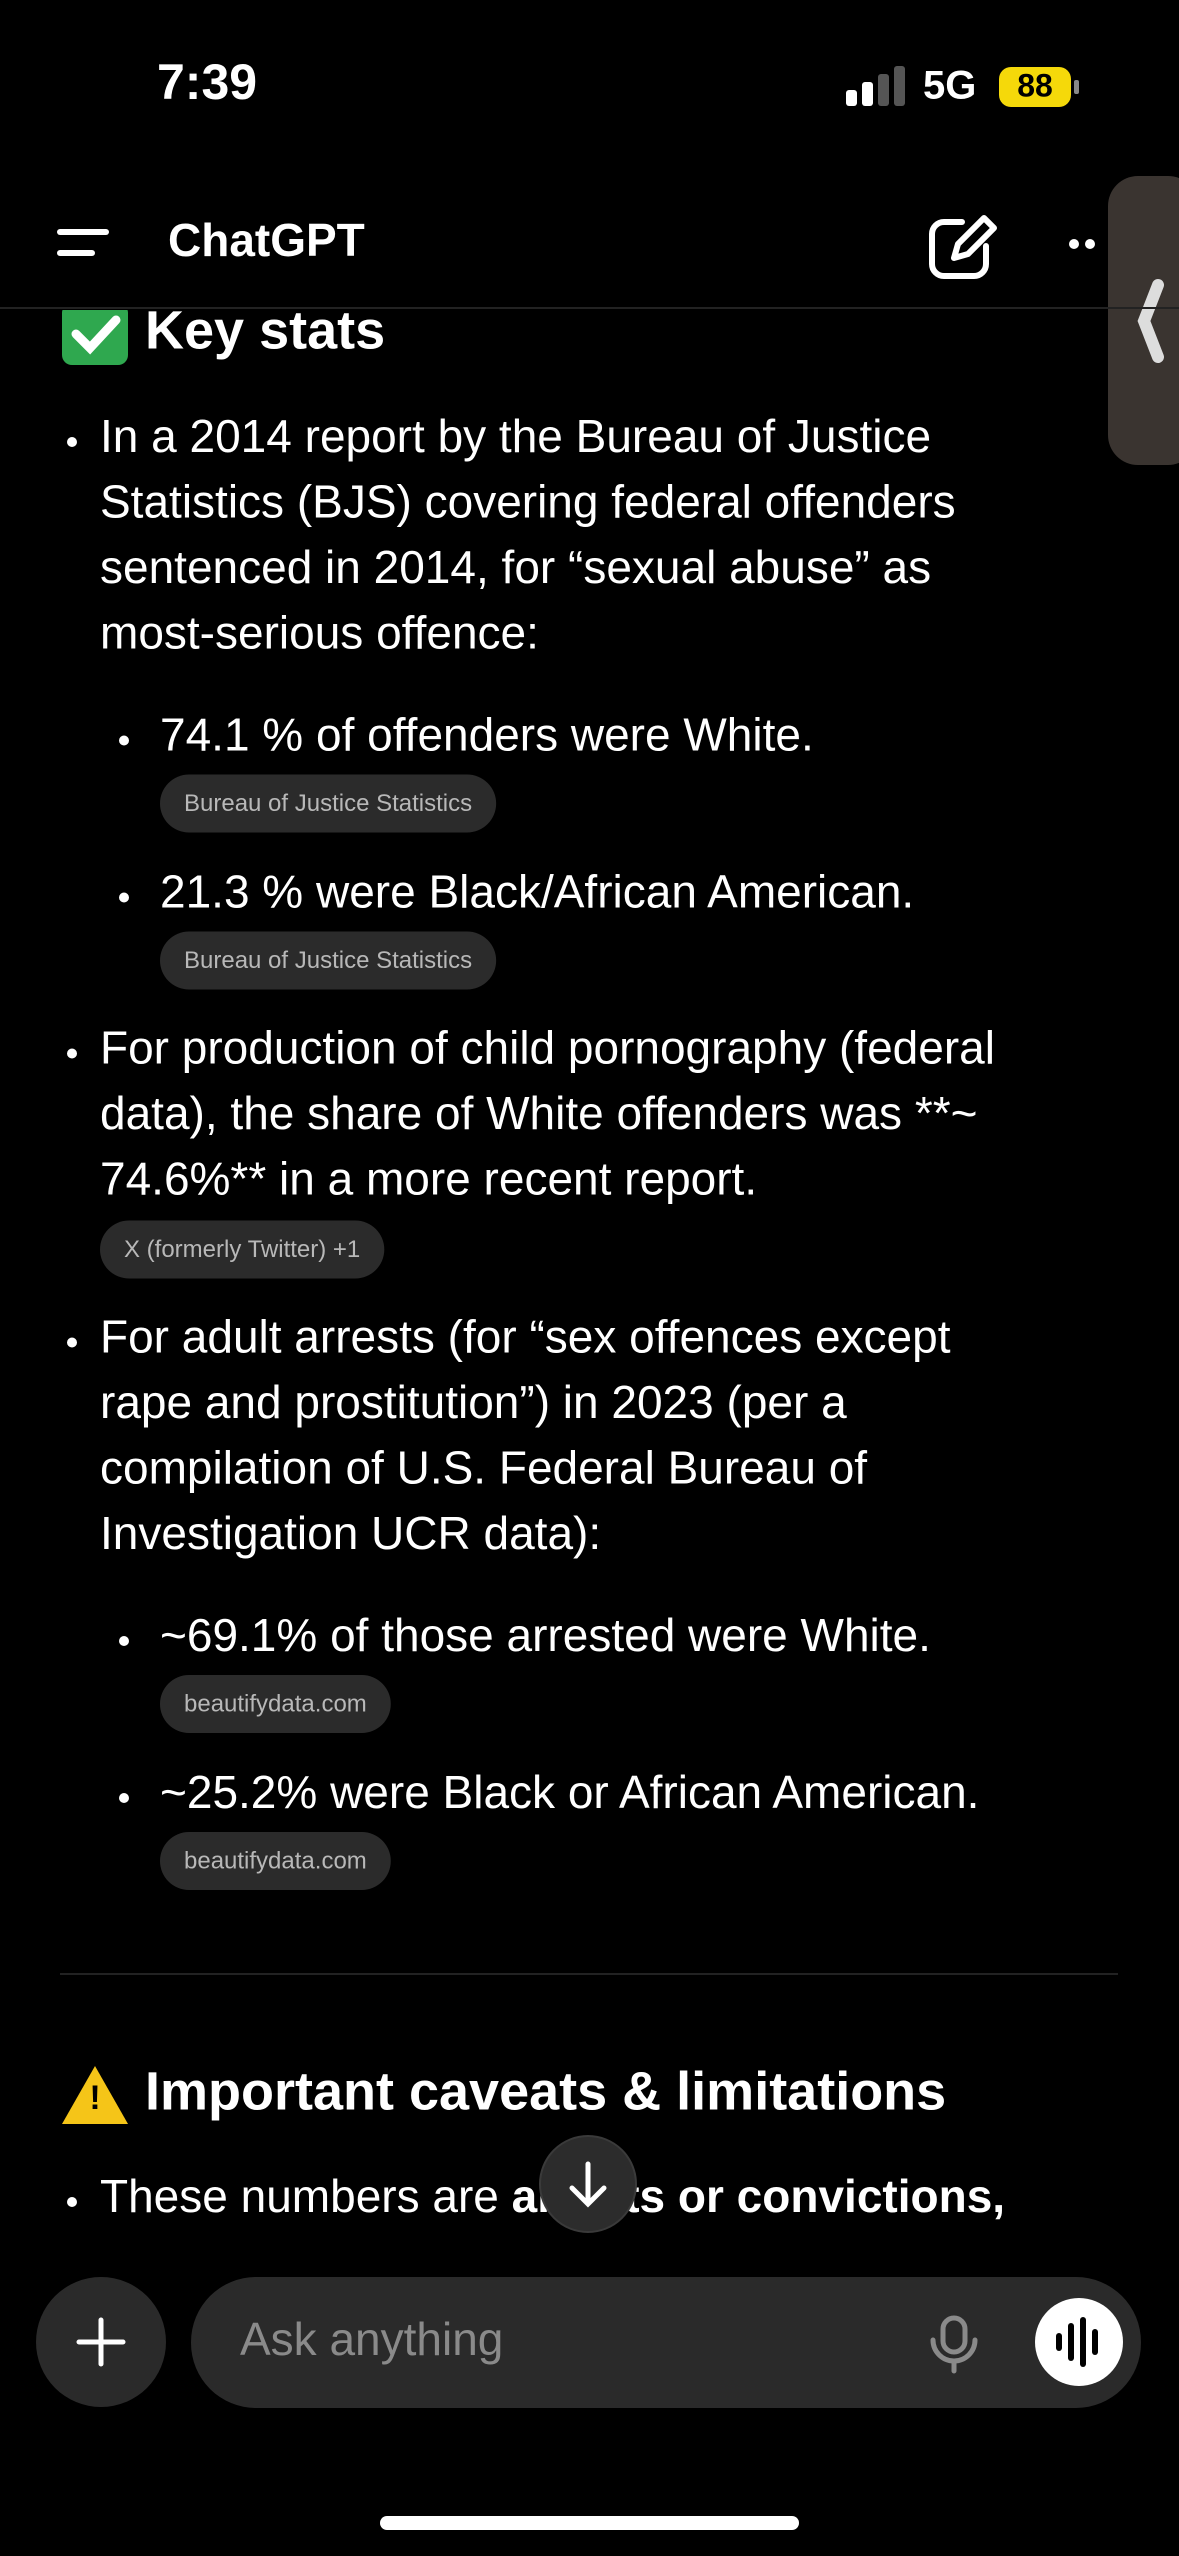  Describe the element at coordinates (428, 1179) in the screenshot. I see `paragraph-line: 74.6%** in a more recent report.` at that location.